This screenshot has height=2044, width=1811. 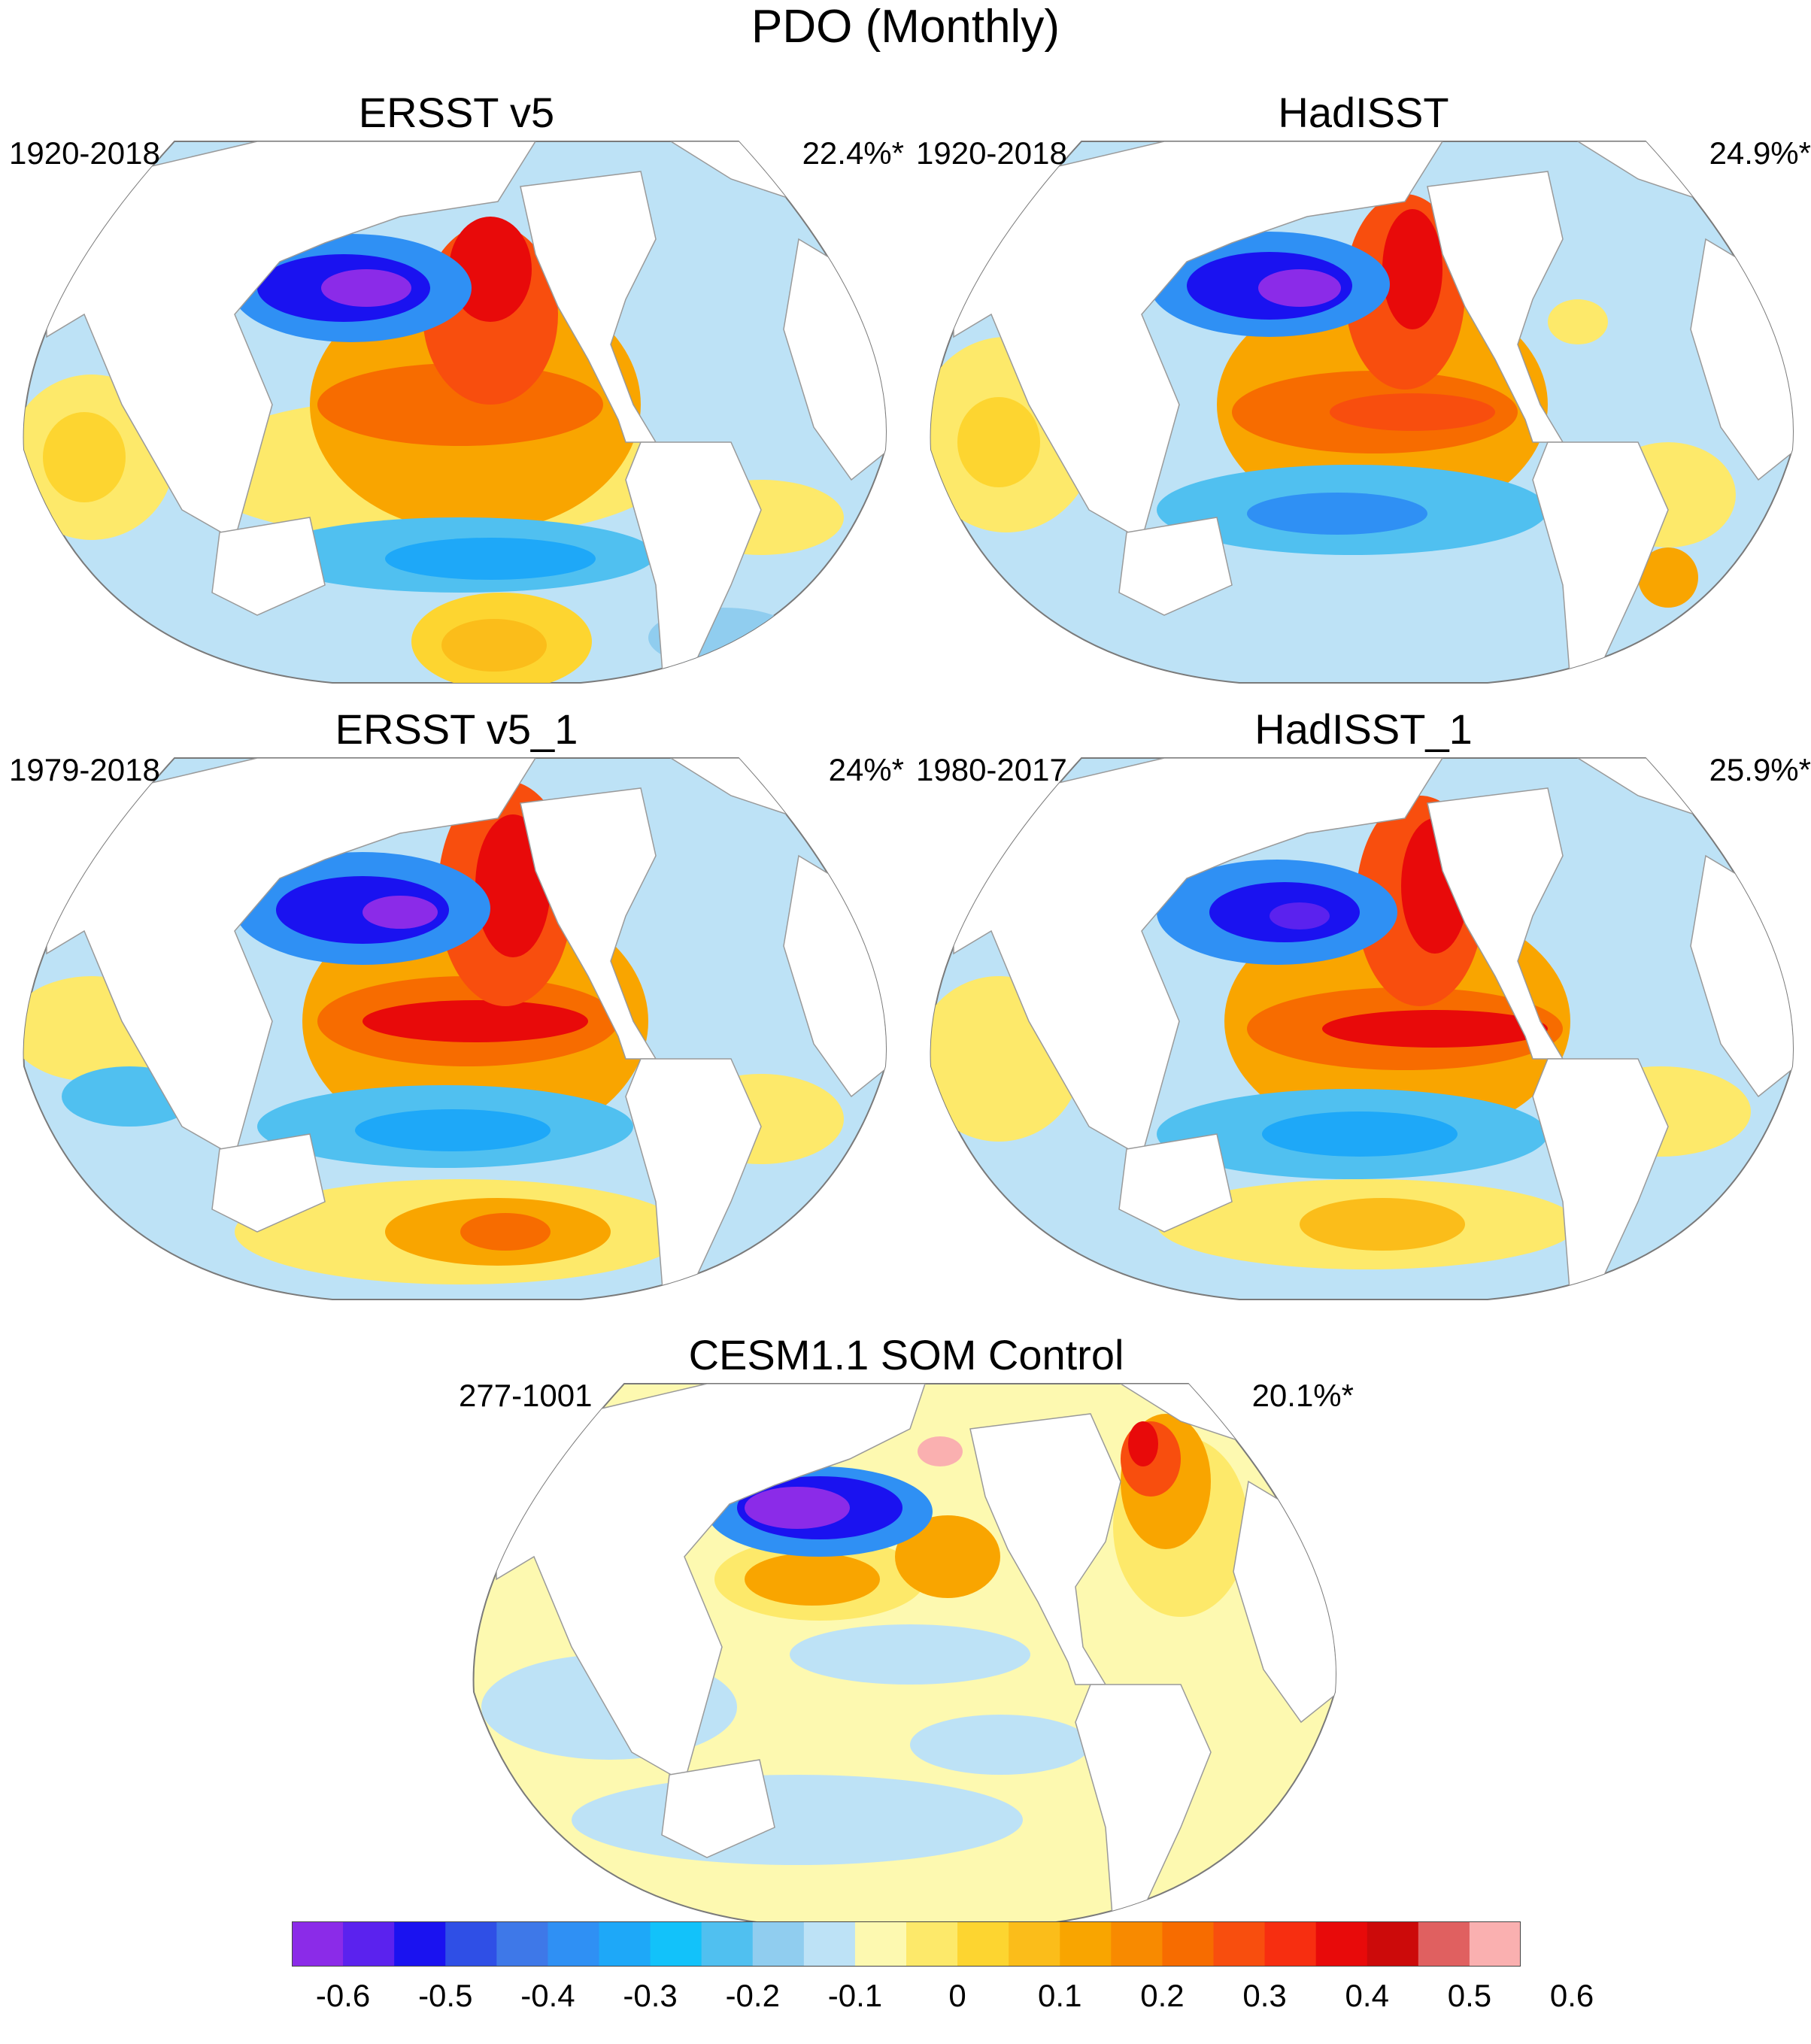 What do you see at coordinates (526, 1395) in the screenshot?
I see `period-label: 277-1001` at bounding box center [526, 1395].